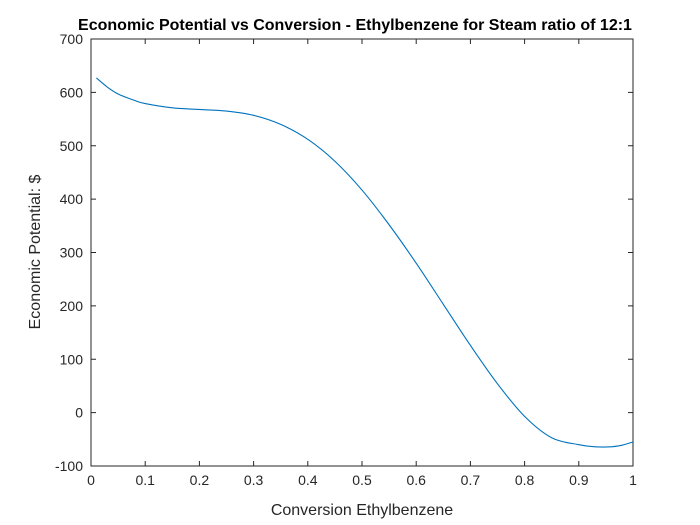 The height and width of the screenshot is (525, 700). I want to click on x-tick-label: 0.6, so click(416, 480).